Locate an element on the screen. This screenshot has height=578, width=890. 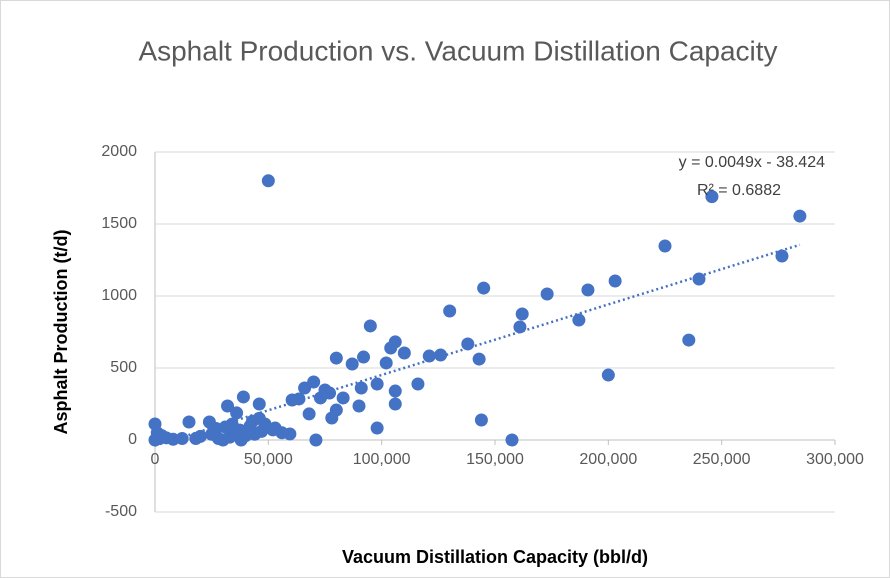
x-tick-label: 300,000 is located at coordinates (835, 459).